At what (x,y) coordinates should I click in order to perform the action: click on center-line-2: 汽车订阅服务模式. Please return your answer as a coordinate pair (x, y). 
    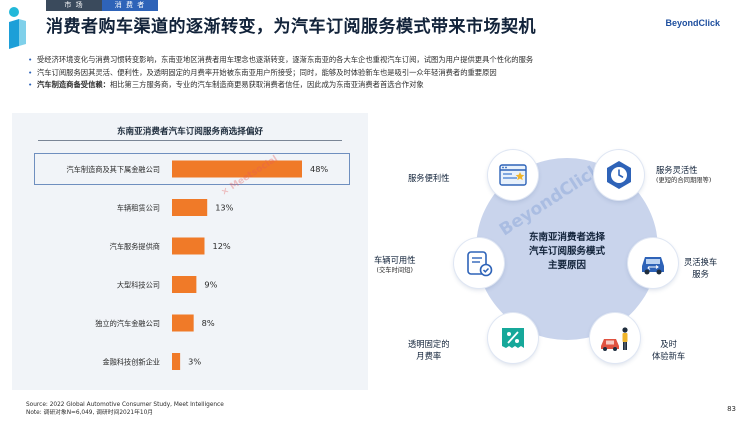
    Looking at the image, I should click on (566, 251).